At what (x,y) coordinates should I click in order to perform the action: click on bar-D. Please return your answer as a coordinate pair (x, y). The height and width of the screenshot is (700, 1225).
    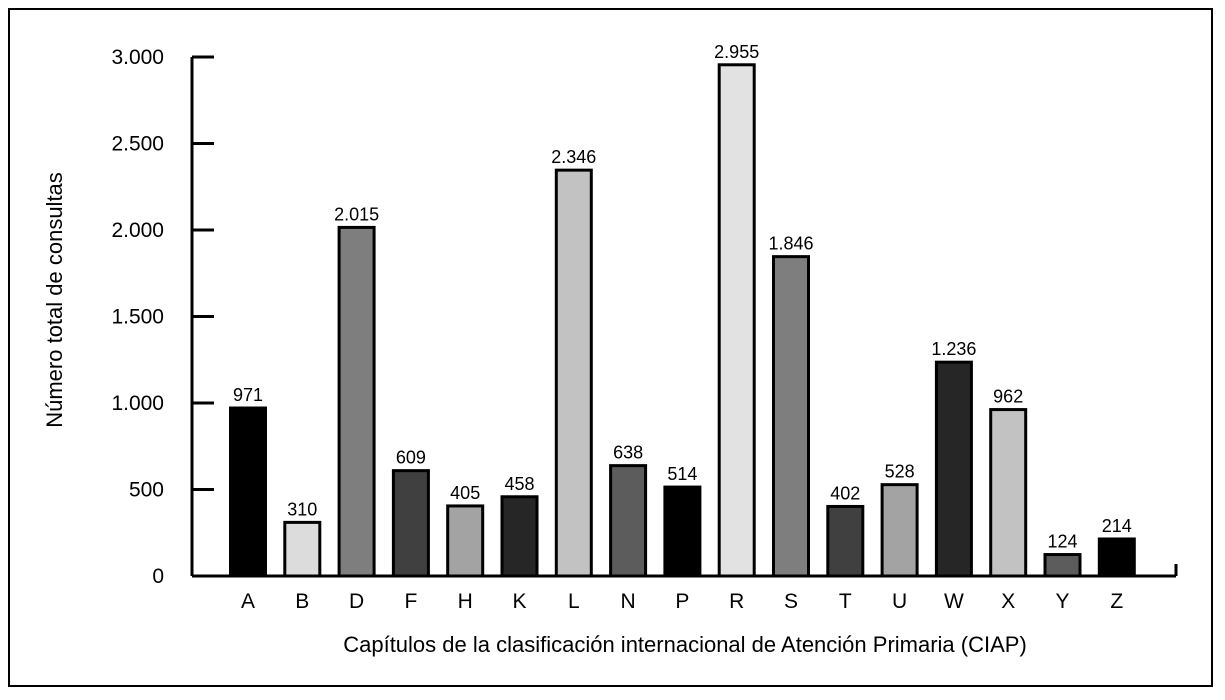
    Looking at the image, I should click on (356, 401).